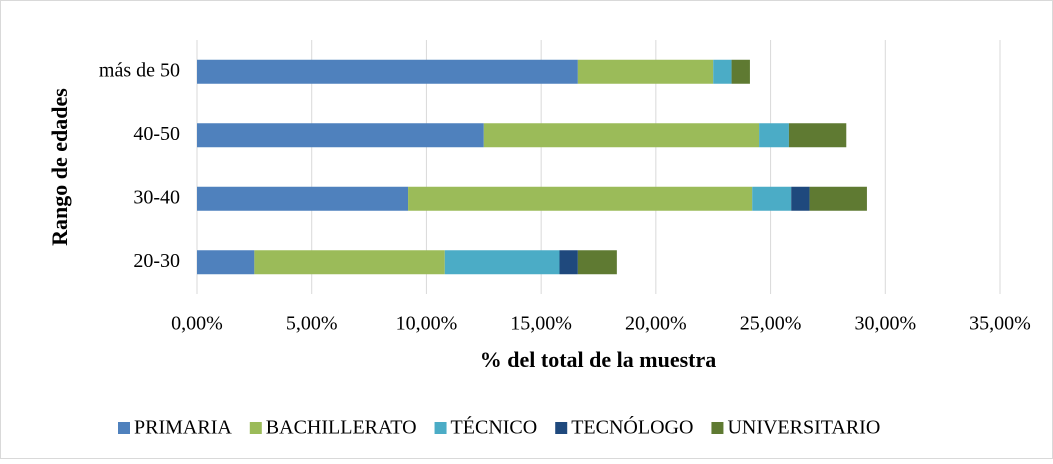 This screenshot has height=464, width=1053. What do you see at coordinates (156, 261) in the screenshot?
I see `y-tick-label: 20-30` at bounding box center [156, 261].